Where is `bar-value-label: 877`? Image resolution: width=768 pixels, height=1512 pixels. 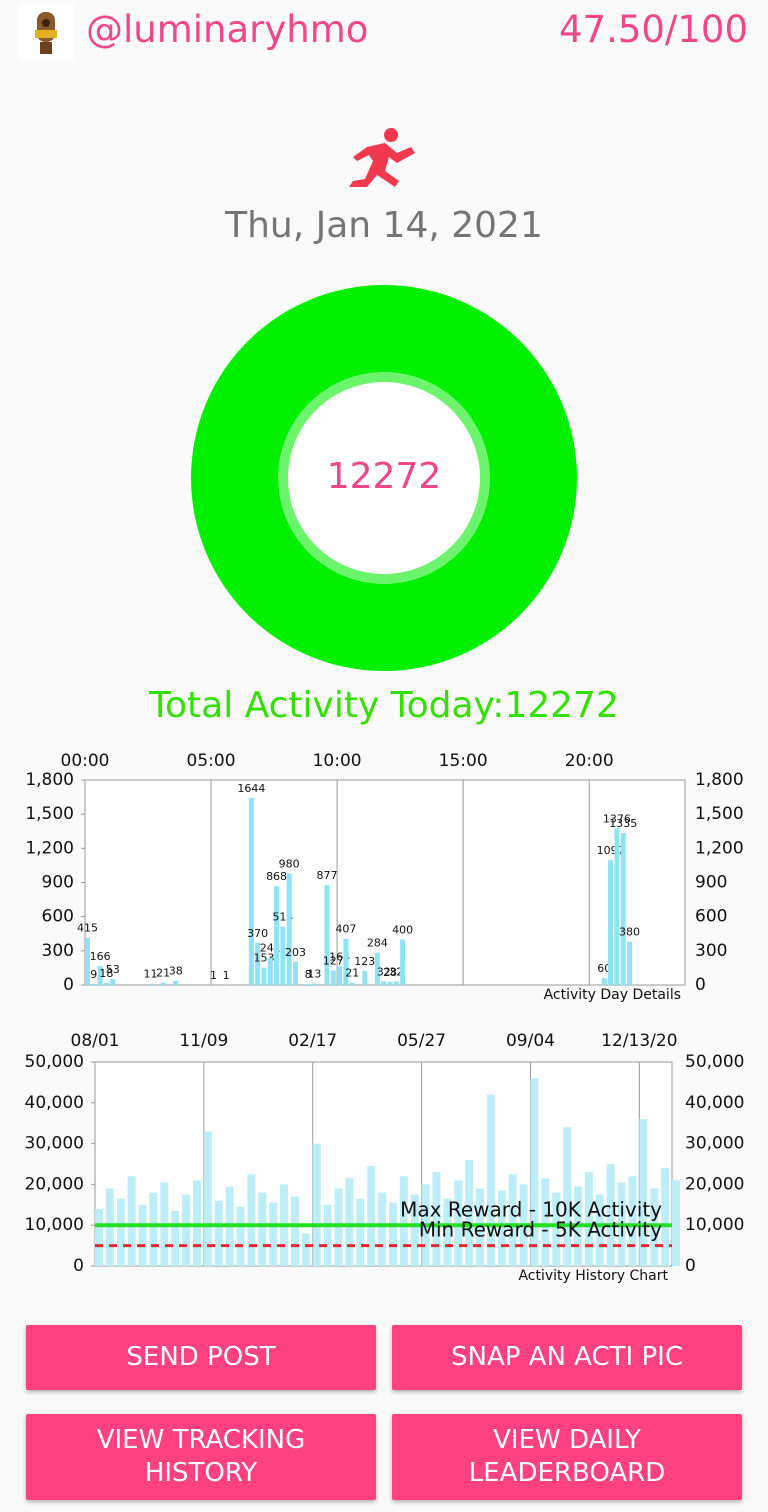
bar-value-label: 877 is located at coordinates (326, 875).